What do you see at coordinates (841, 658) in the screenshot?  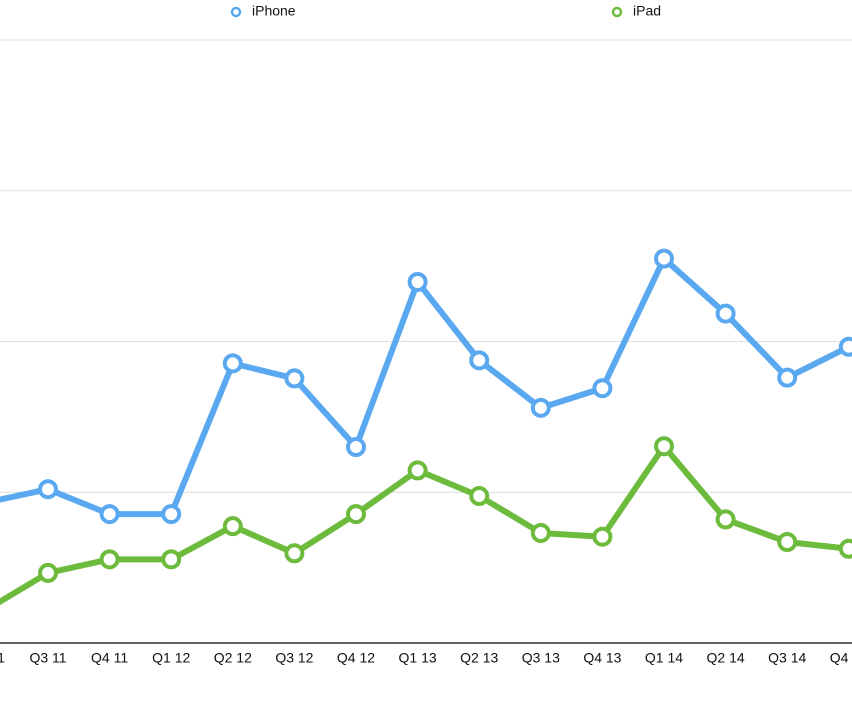 I see `x-tick-label: Q4 14` at bounding box center [841, 658].